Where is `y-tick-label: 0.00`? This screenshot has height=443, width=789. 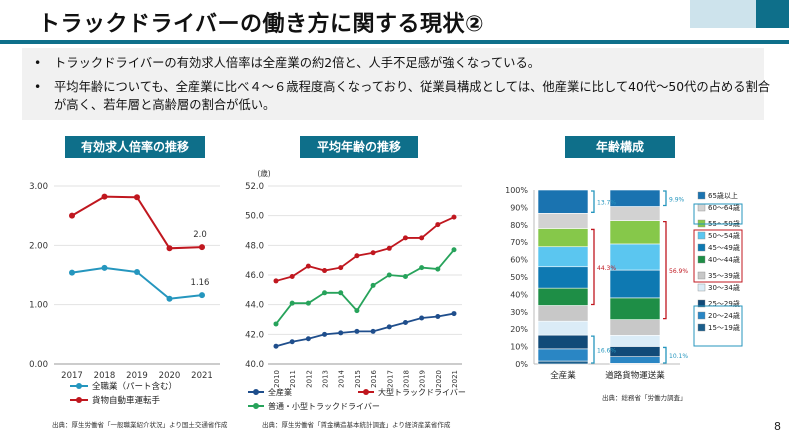 y-tick-label: 0.00 is located at coordinates (38, 365).